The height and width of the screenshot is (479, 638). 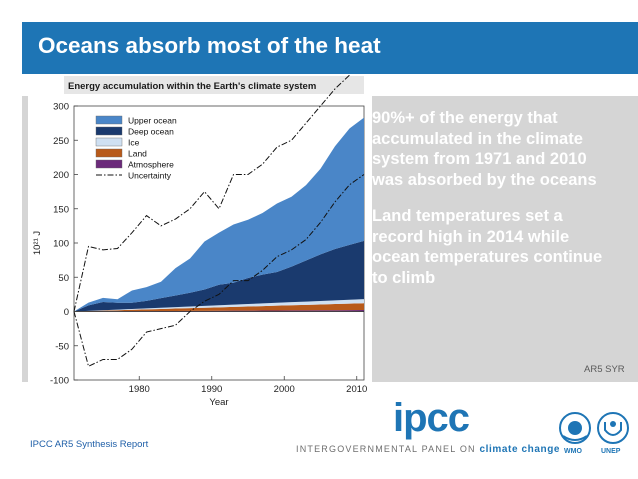 What do you see at coordinates (386, 449) in the screenshot?
I see `panel-name-prefix: INTERGOVERNMENTAL PANEL ON` at bounding box center [386, 449].